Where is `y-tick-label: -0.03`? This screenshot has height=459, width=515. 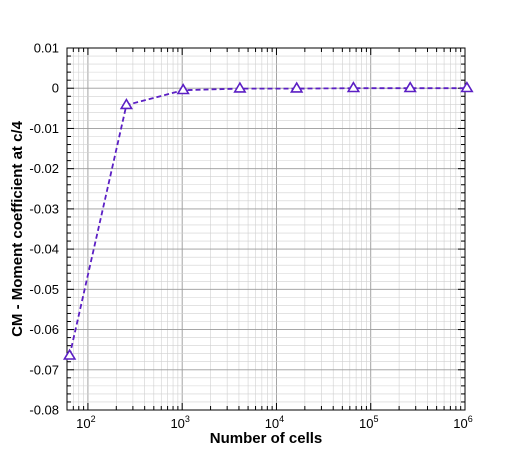
y-tick-label: -0.03 is located at coordinates (44, 208).